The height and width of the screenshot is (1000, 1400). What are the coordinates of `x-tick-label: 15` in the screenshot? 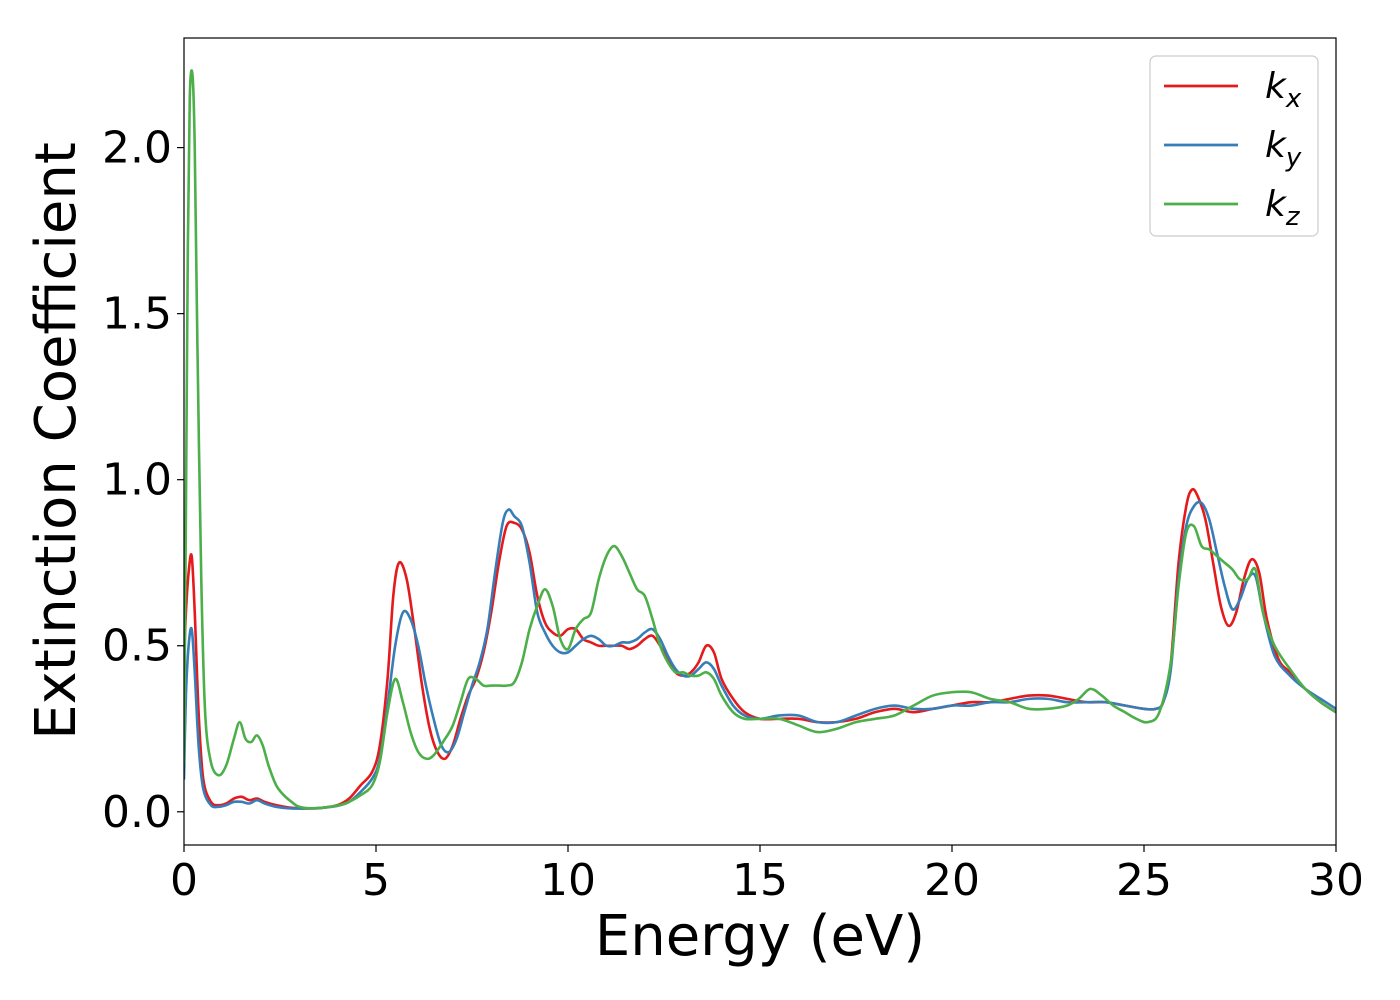 It's located at (760, 880).